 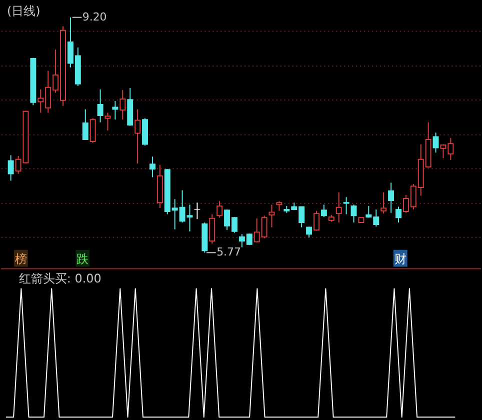 I want to click on annotation: 跌, so click(x=82, y=259).